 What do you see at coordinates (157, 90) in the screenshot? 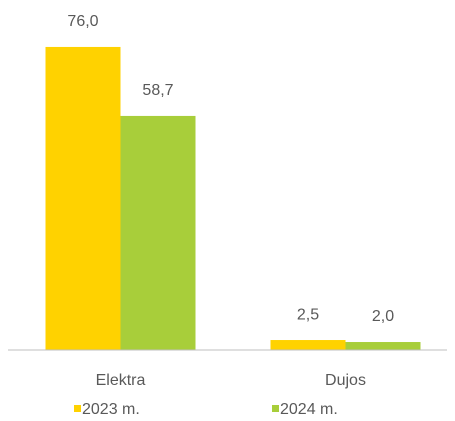
I see `data-label: 58,7` at bounding box center [157, 90].